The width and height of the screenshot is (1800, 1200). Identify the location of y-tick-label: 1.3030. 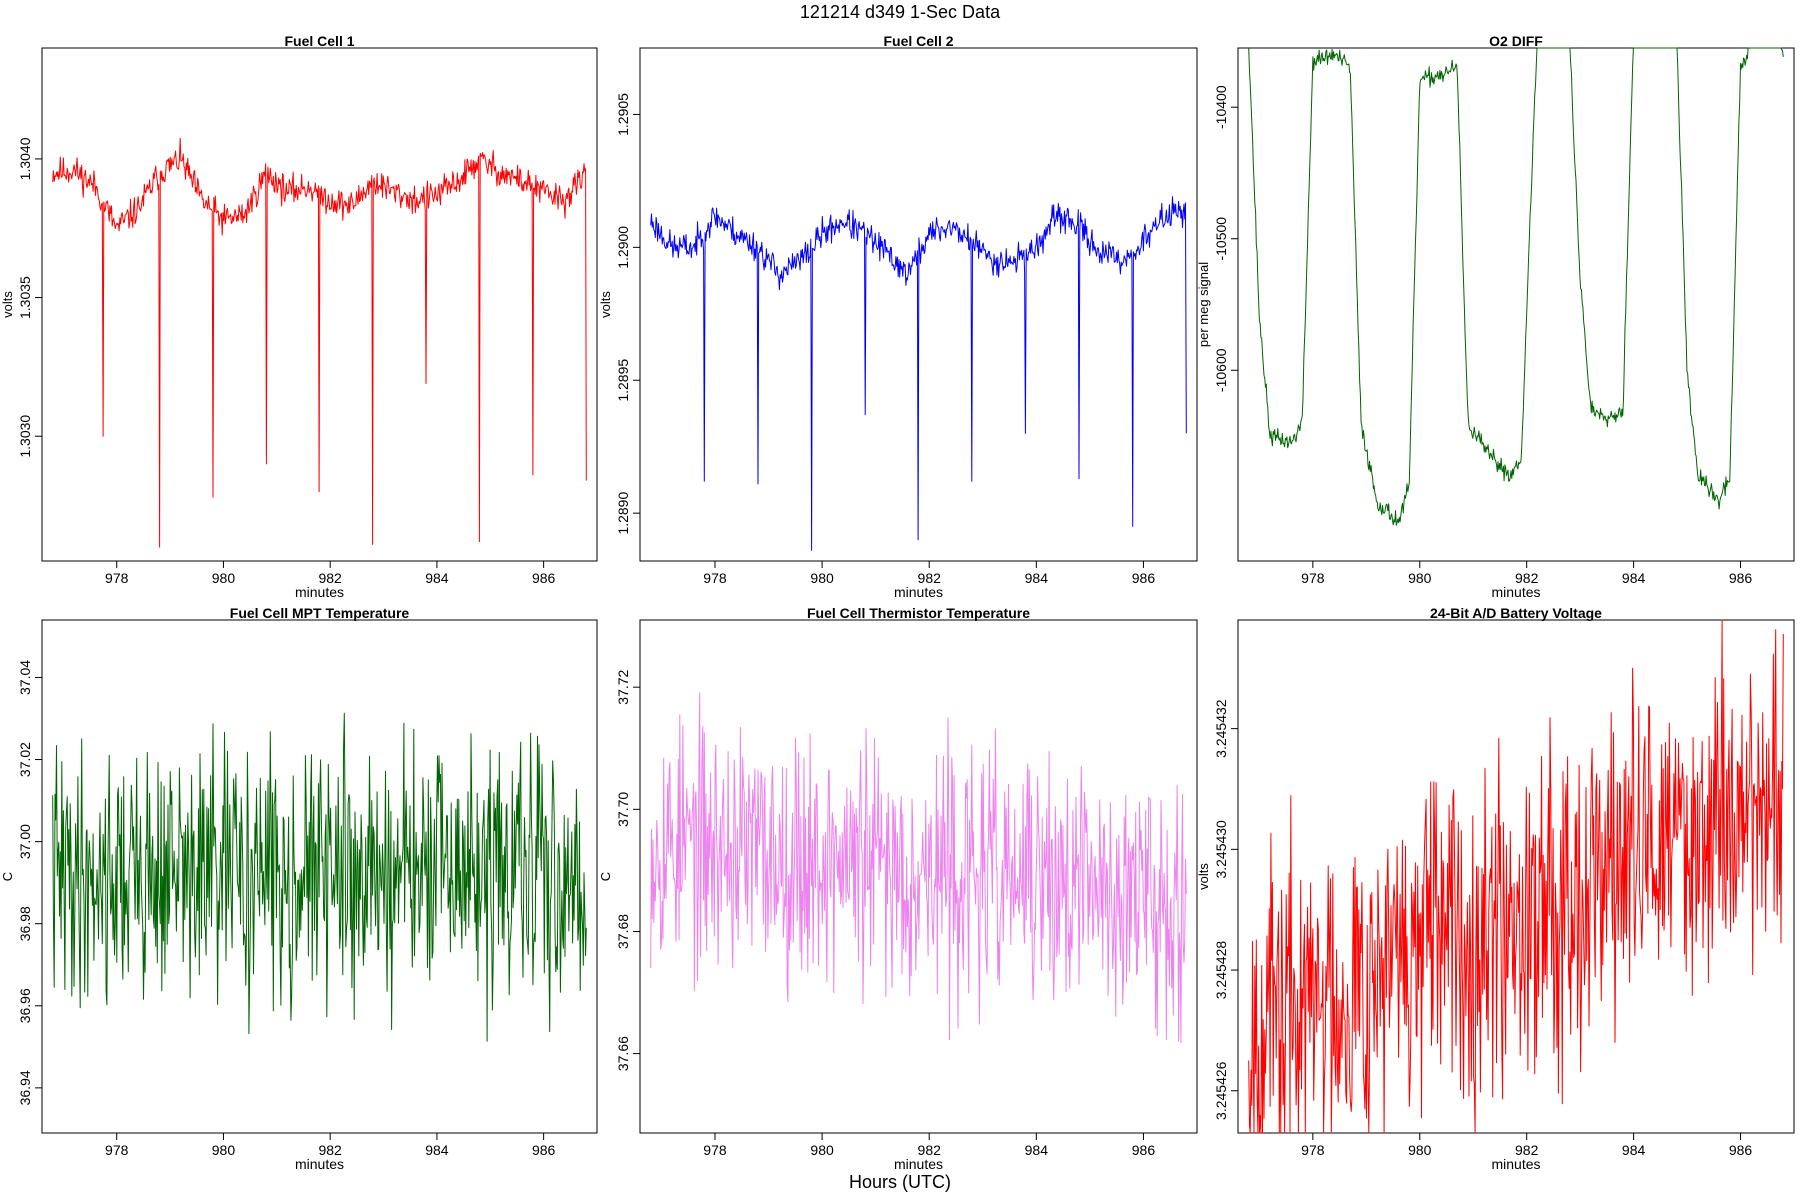
(25, 436).